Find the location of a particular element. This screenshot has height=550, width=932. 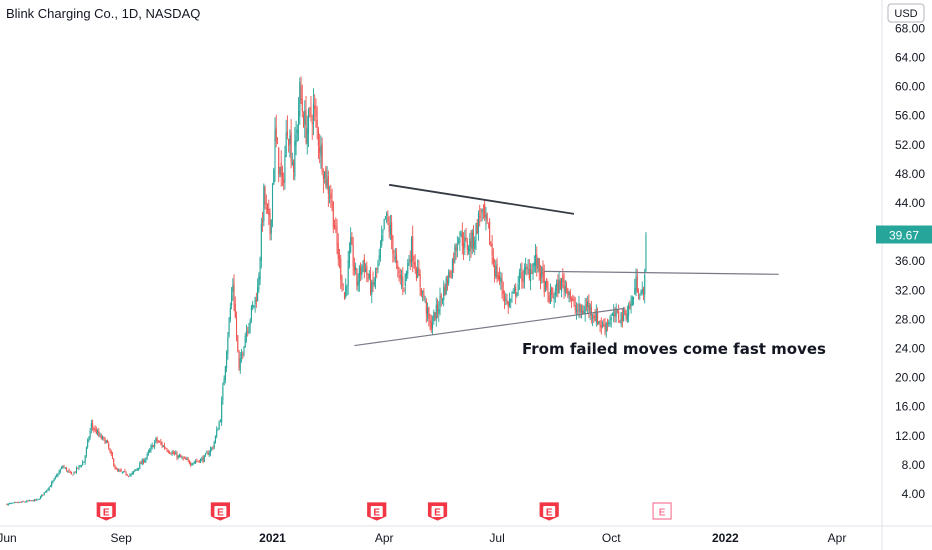

currency-box is located at coordinates (906, 13).